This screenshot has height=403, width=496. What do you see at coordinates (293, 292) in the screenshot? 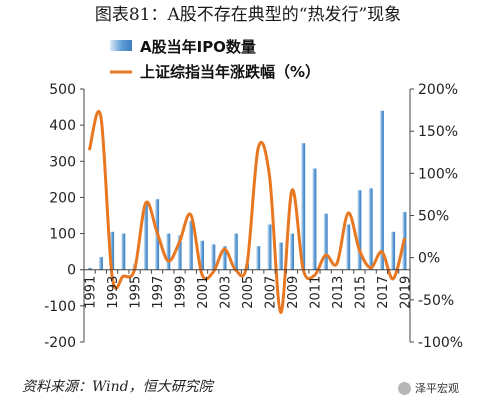
I see `x-tick-label: 2009` at bounding box center [293, 292].